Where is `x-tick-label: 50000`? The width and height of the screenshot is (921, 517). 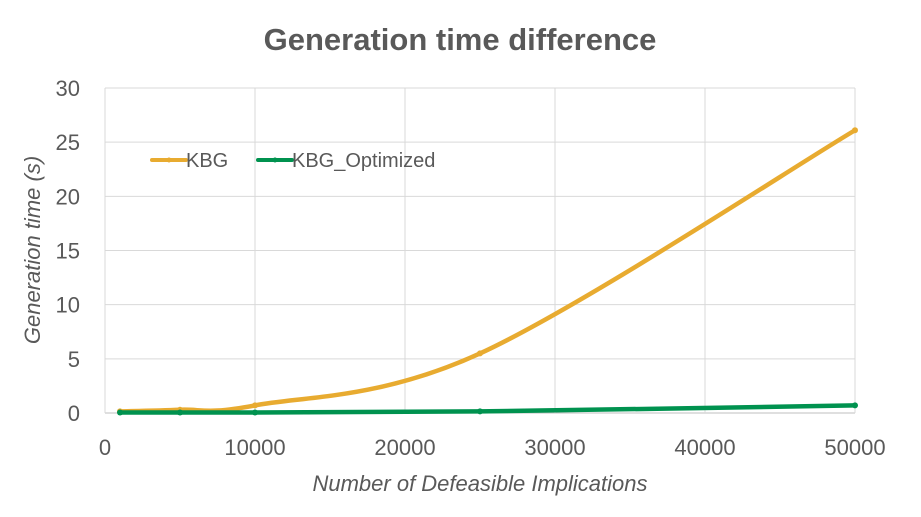 x-tick-label: 50000 is located at coordinates (854, 447).